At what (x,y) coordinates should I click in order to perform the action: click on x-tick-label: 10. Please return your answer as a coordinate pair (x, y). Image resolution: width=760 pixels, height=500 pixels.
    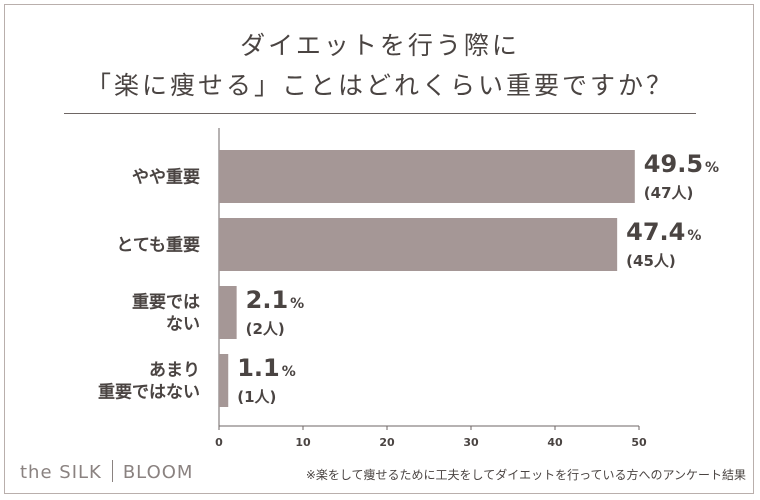
    Looking at the image, I should click on (303, 442).